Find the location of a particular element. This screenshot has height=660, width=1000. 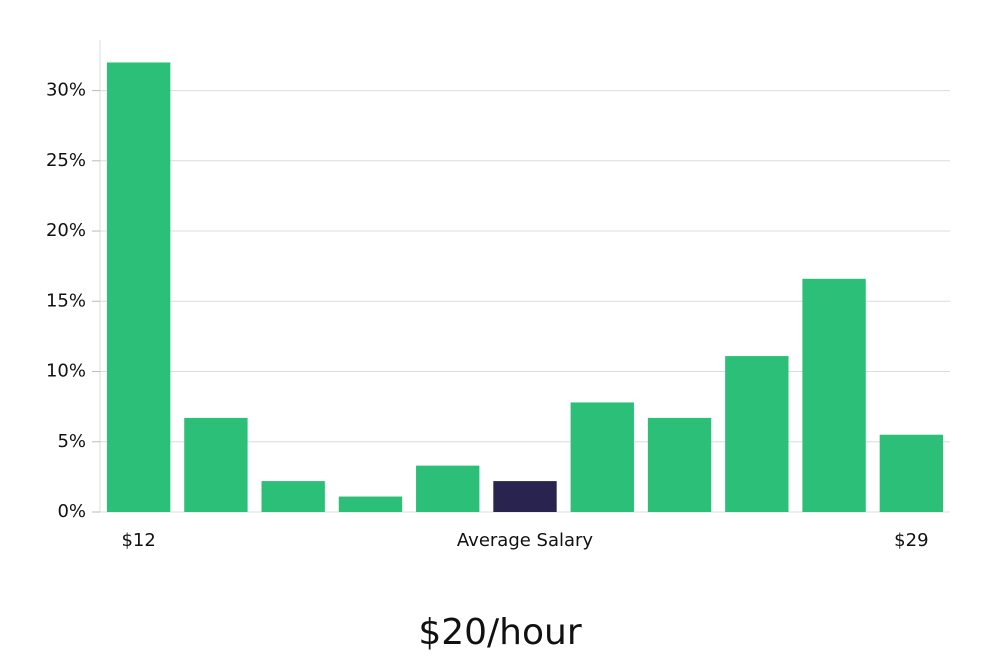

x-tick-label: $29 is located at coordinates (911, 540).